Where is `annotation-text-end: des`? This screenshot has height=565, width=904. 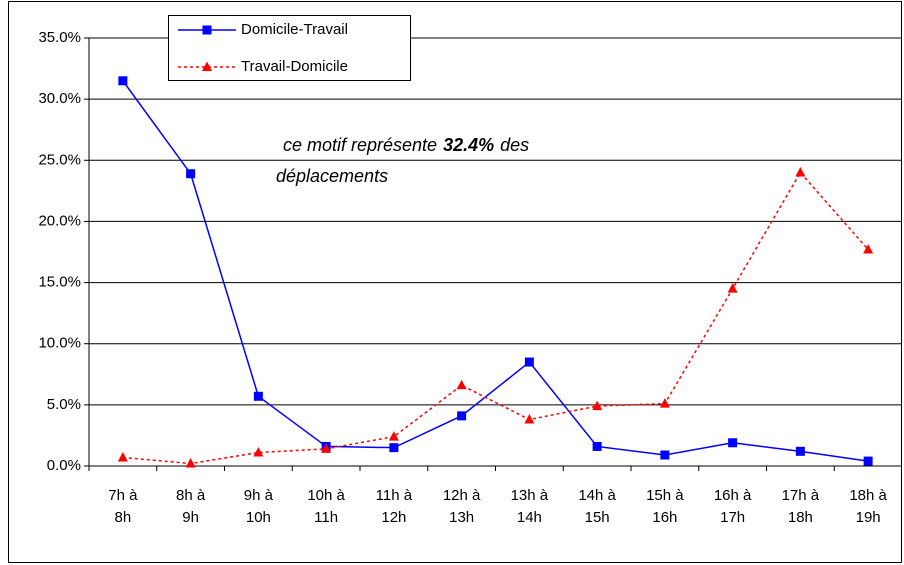 annotation-text-end: des is located at coordinates (514, 145).